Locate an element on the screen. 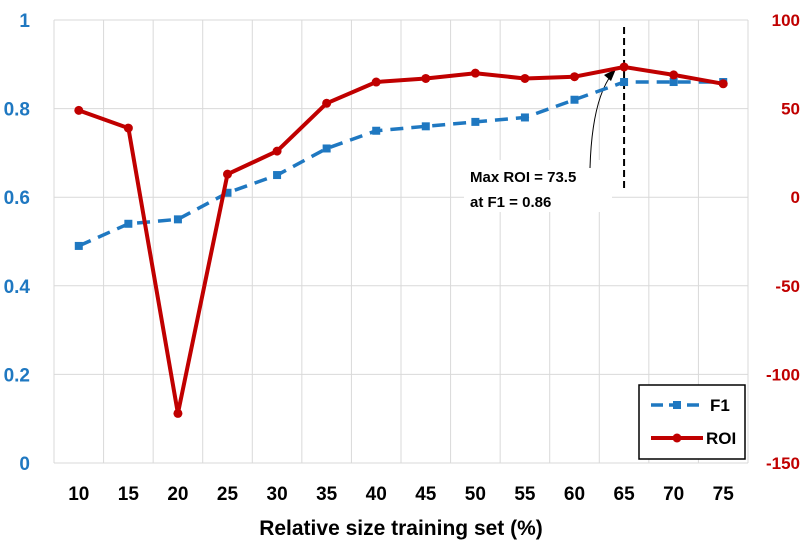 This screenshot has width=808, height=545. left-tick-label: 0.6 is located at coordinates (17, 198).